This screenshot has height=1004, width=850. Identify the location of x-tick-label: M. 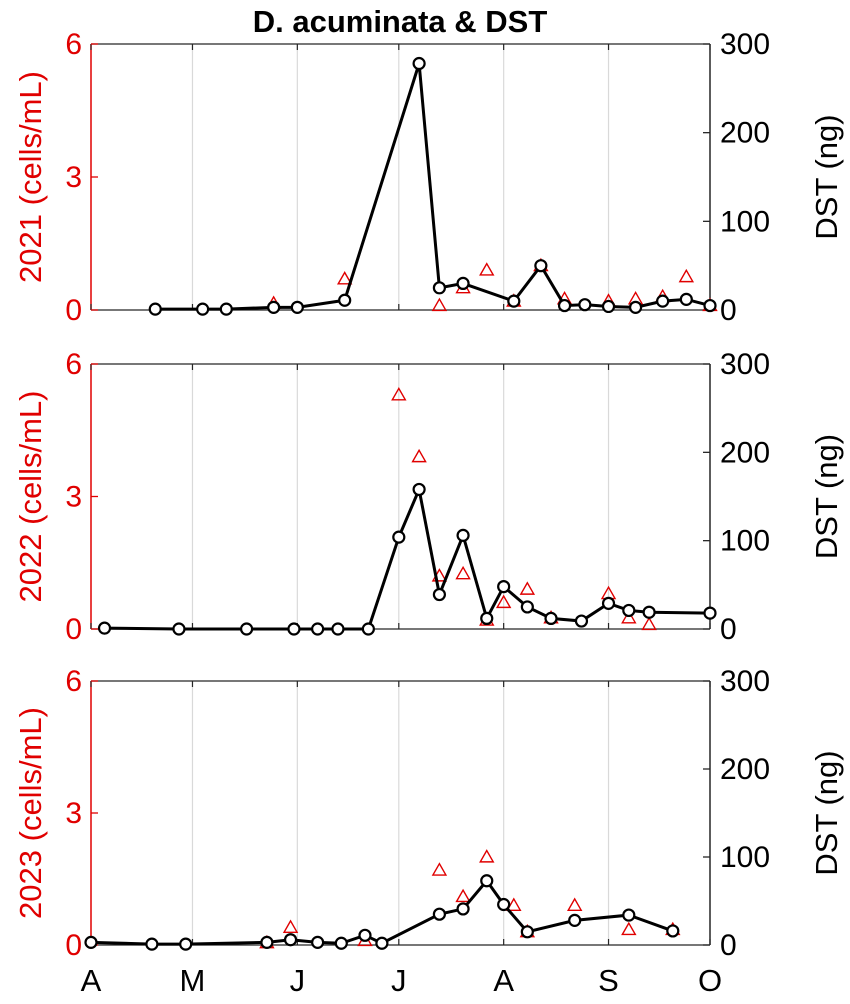
(193, 980).